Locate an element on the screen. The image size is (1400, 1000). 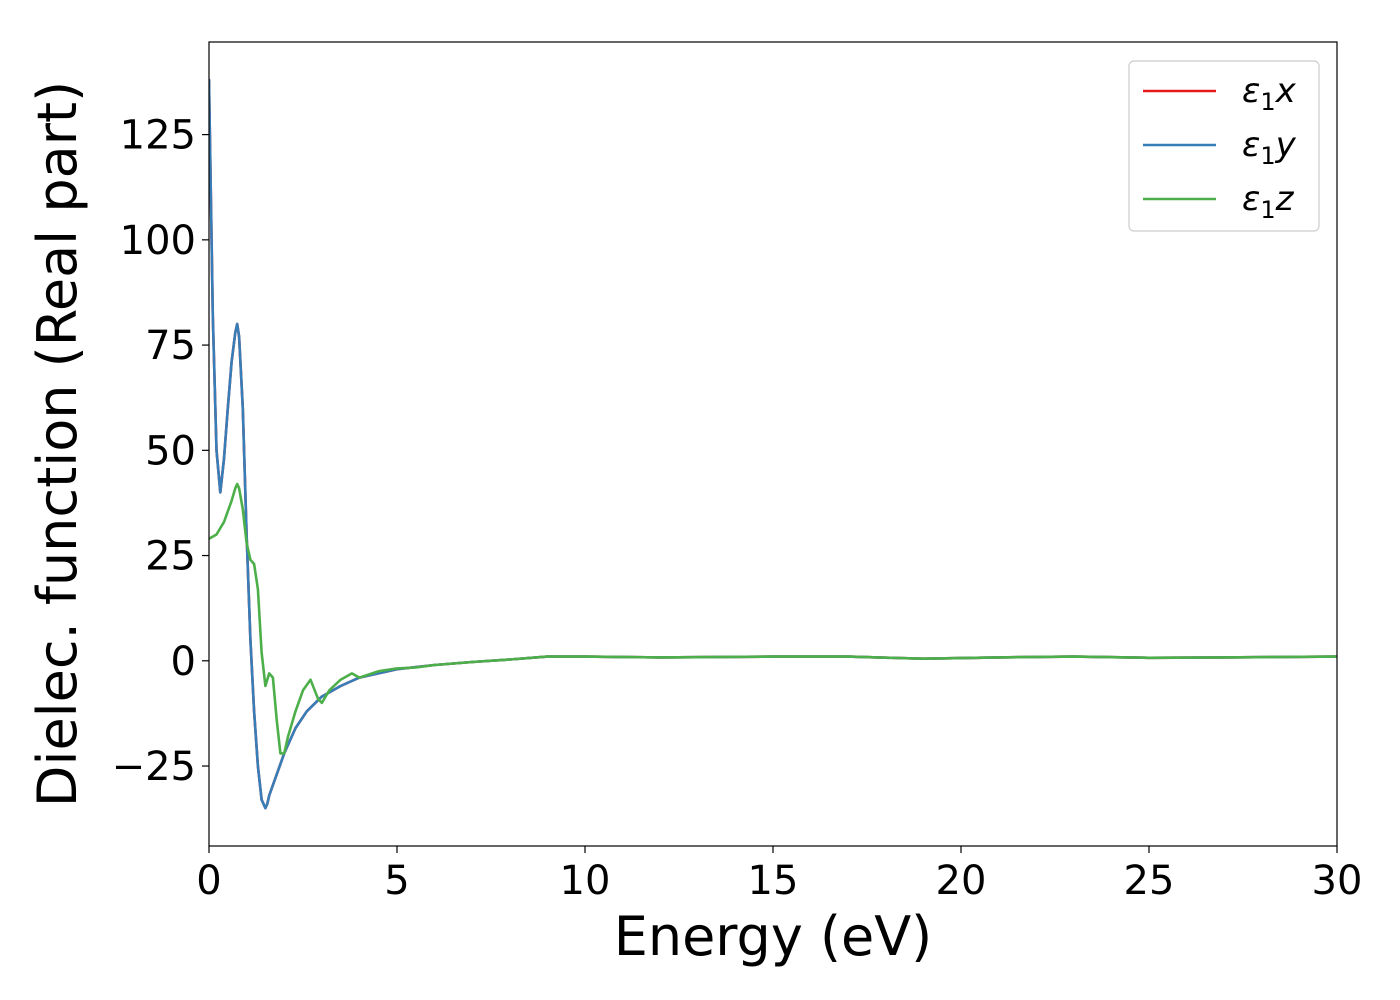
y-tick-label: 0 is located at coordinates (183, 662).